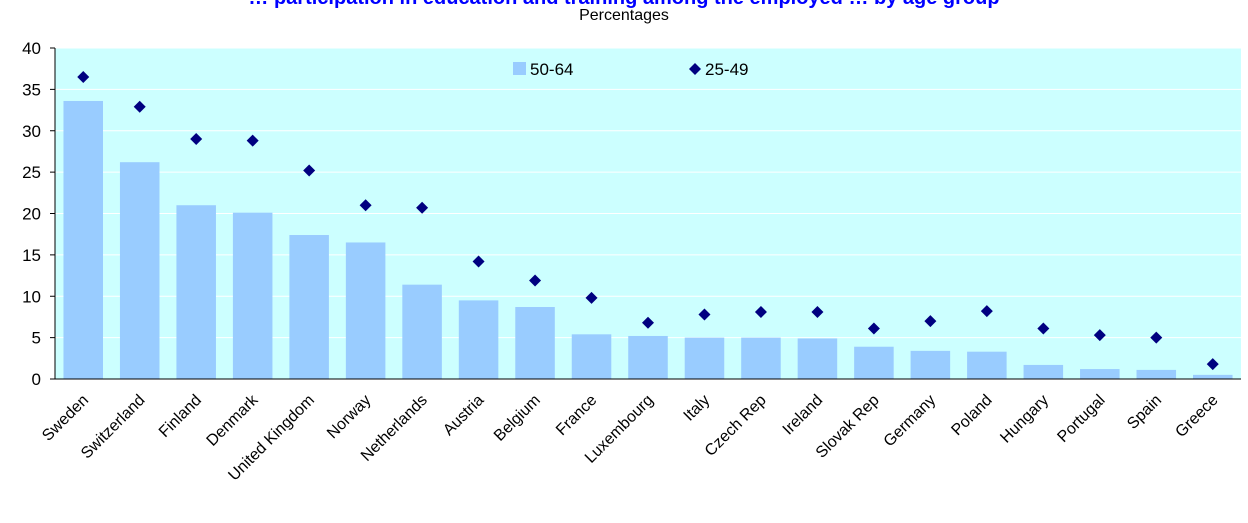 This screenshot has height=523, width=1248. What do you see at coordinates (576, 415) in the screenshot?
I see `x-tick-label: France` at bounding box center [576, 415].